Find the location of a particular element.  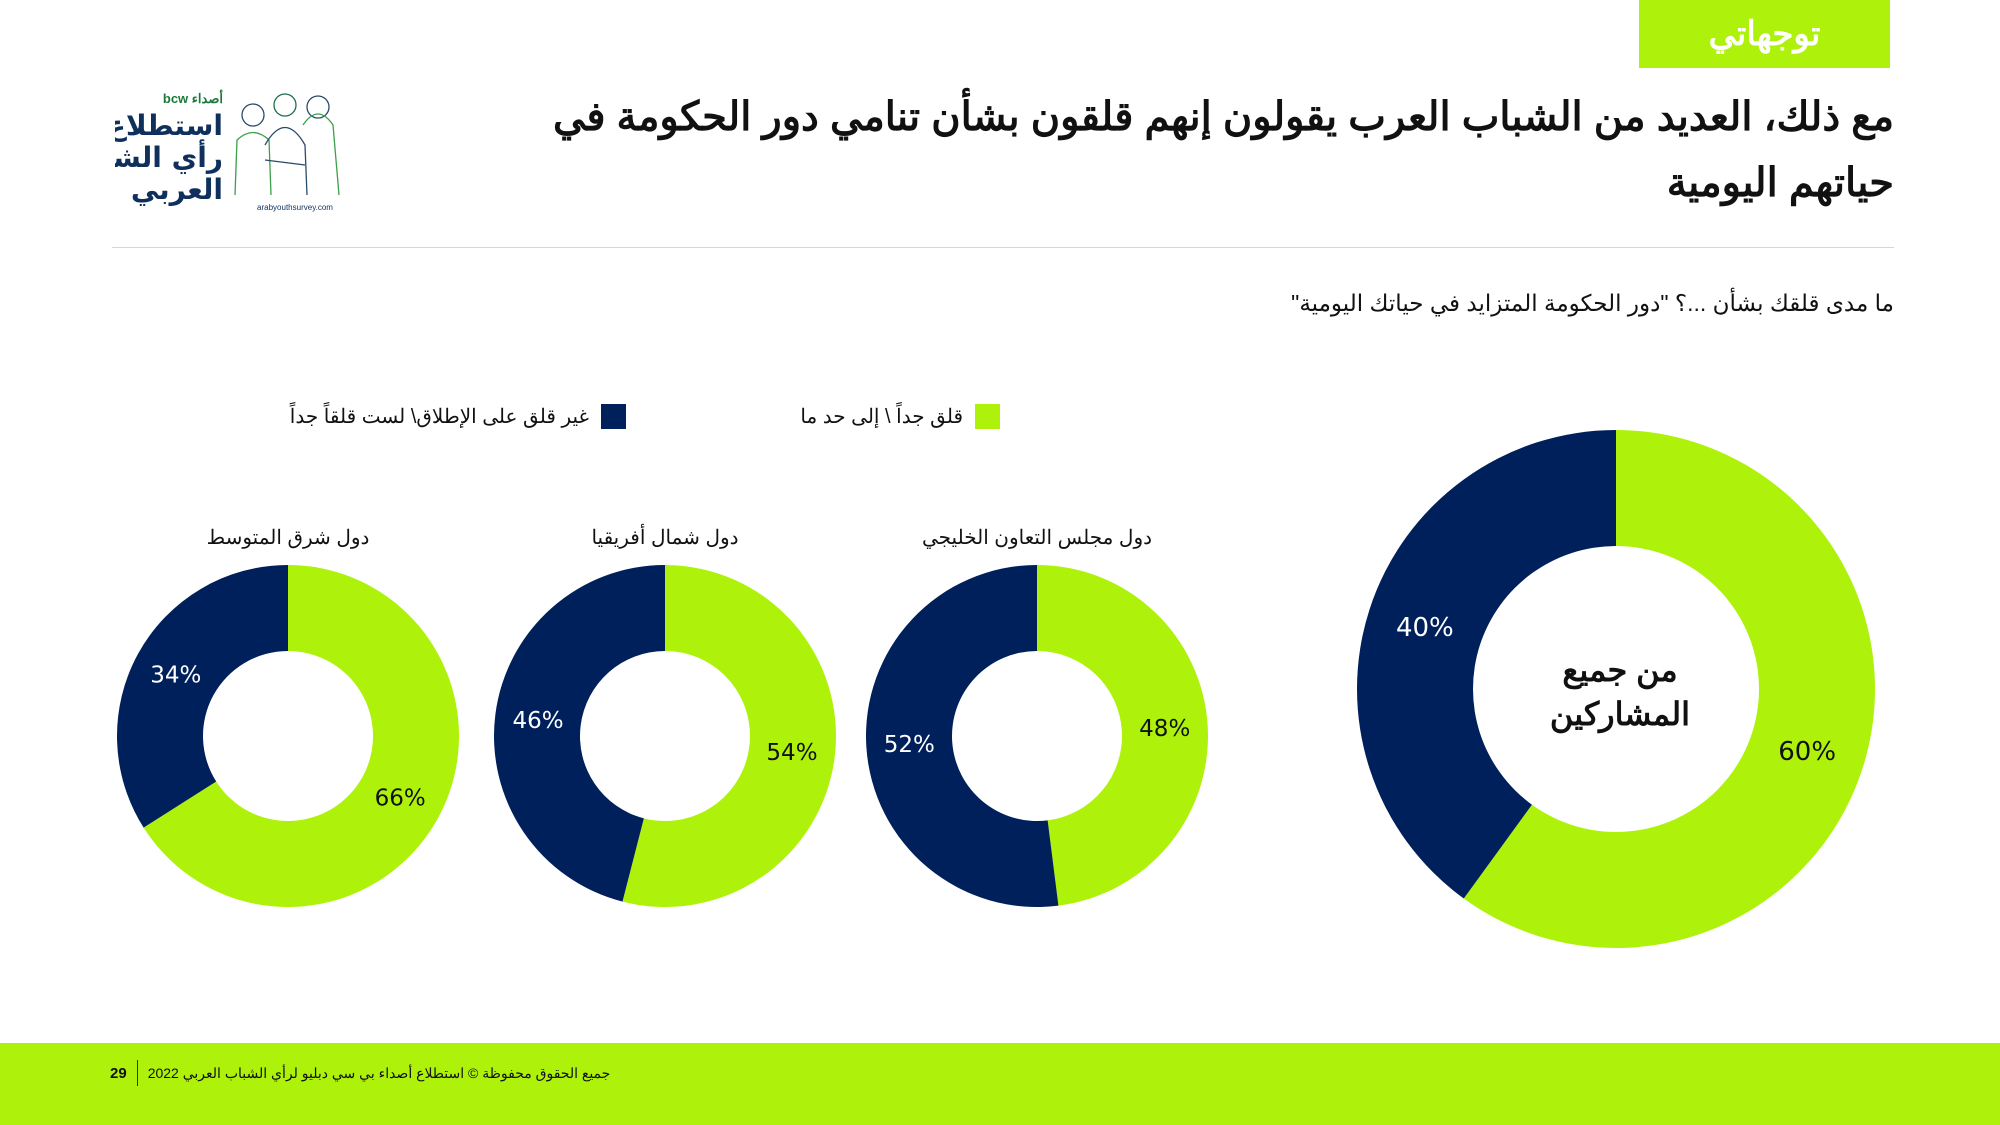

divider is located at coordinates (1003, 247).